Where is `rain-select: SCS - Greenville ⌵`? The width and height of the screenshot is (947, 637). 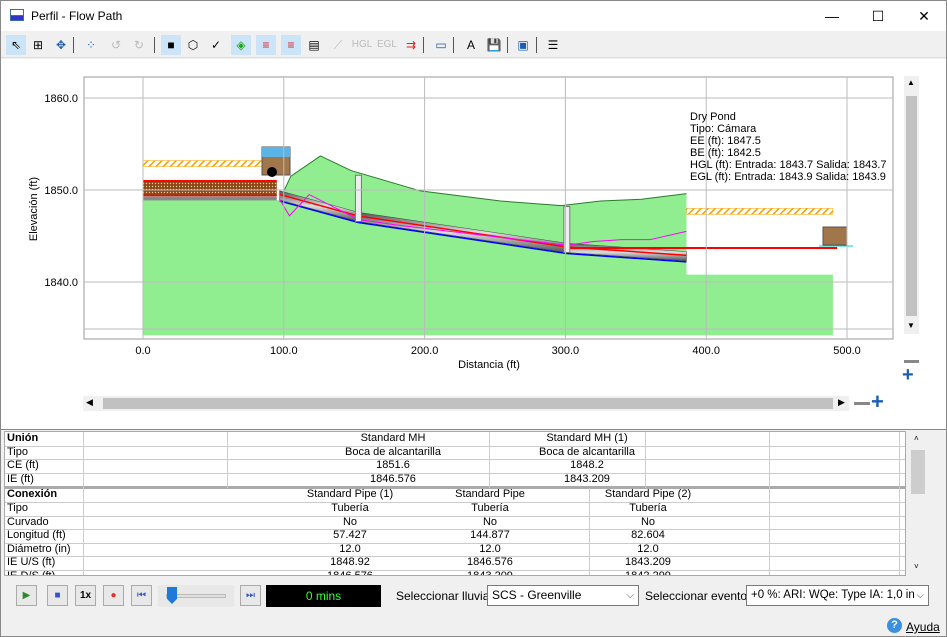
rain-select: SCS - Greenville ⌵ is located at coordinates (563, 595).